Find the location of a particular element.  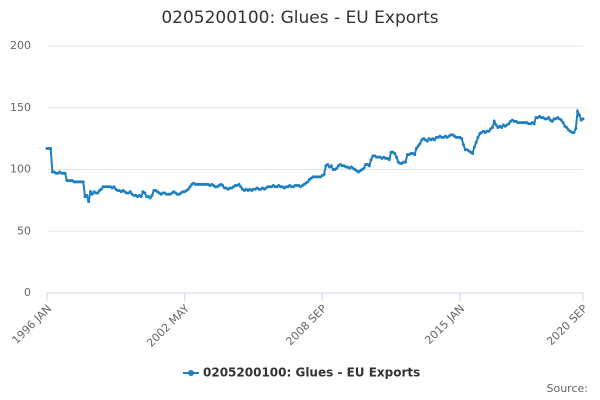

y-tick-label: 50 is located at coordinates (24, 230).